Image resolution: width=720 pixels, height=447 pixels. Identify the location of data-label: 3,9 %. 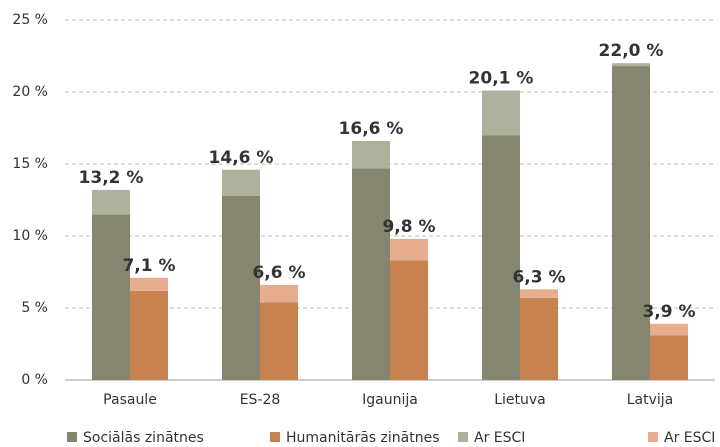
(668, 312).